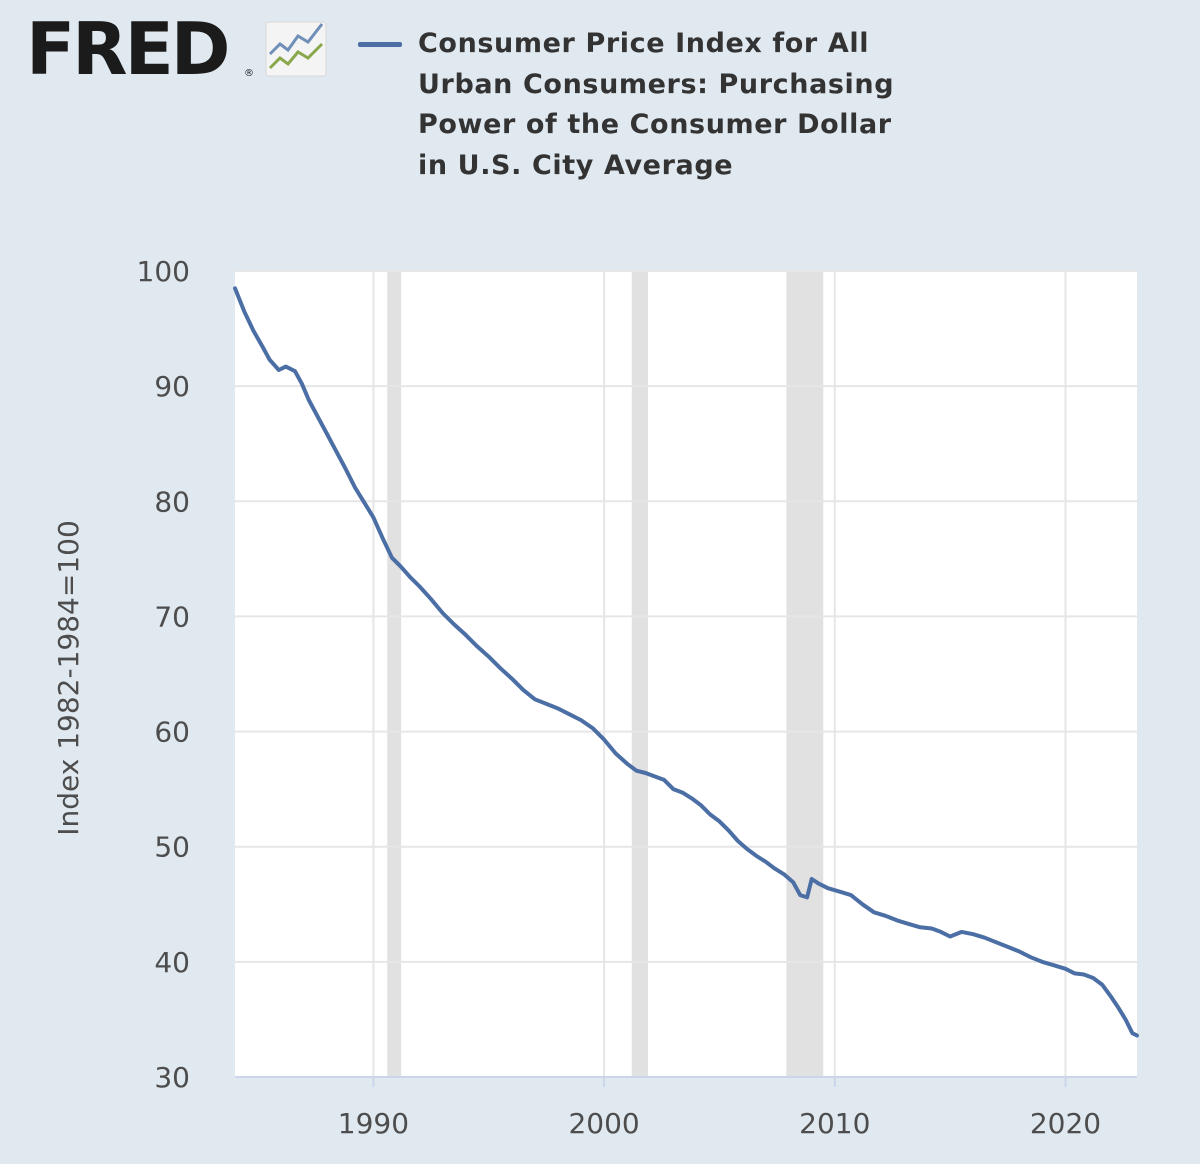 This screenshot has height=1164, width=1200. What do you see at coordinates (127, 49) in the screenshot?
I see `fred-logo-text: FRED` at bounding box center [127, 49].